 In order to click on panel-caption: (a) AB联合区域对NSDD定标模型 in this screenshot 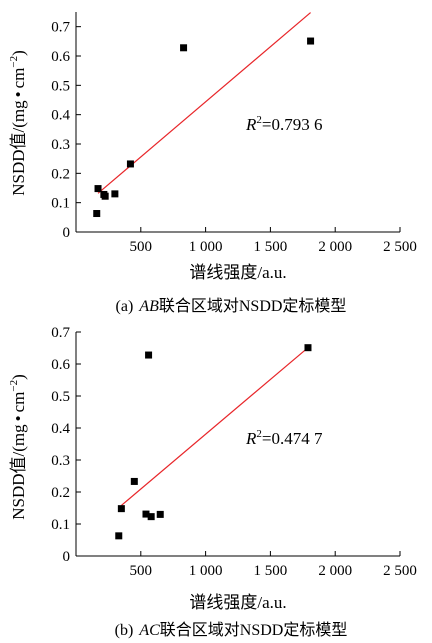, I will do `click(231, 306)`.